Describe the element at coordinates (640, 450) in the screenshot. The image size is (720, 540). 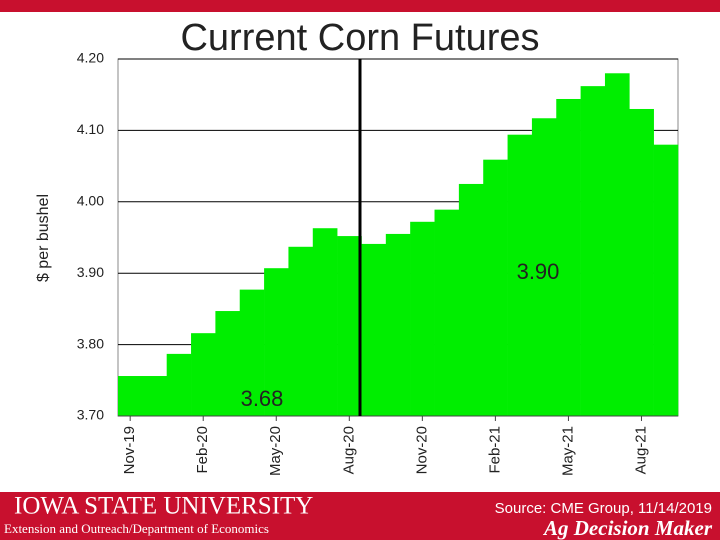
I see `x-tick-label: Aug-21` at that location.